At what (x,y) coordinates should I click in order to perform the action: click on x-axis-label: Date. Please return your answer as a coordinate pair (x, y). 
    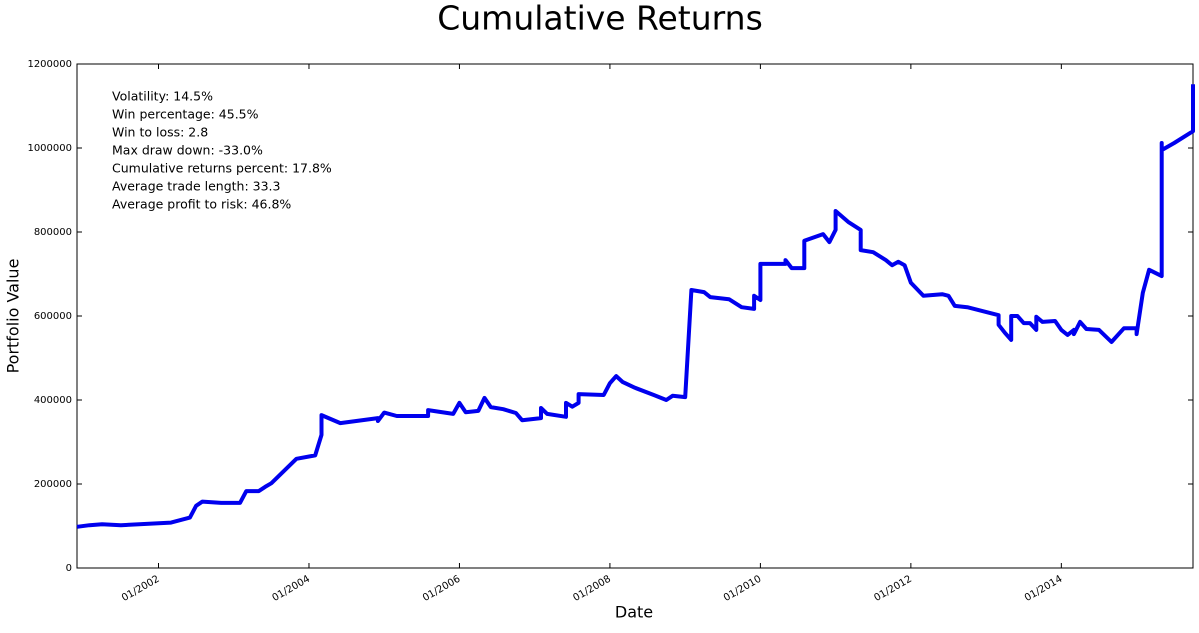
    Looking at the image, I should click on (634, 612).